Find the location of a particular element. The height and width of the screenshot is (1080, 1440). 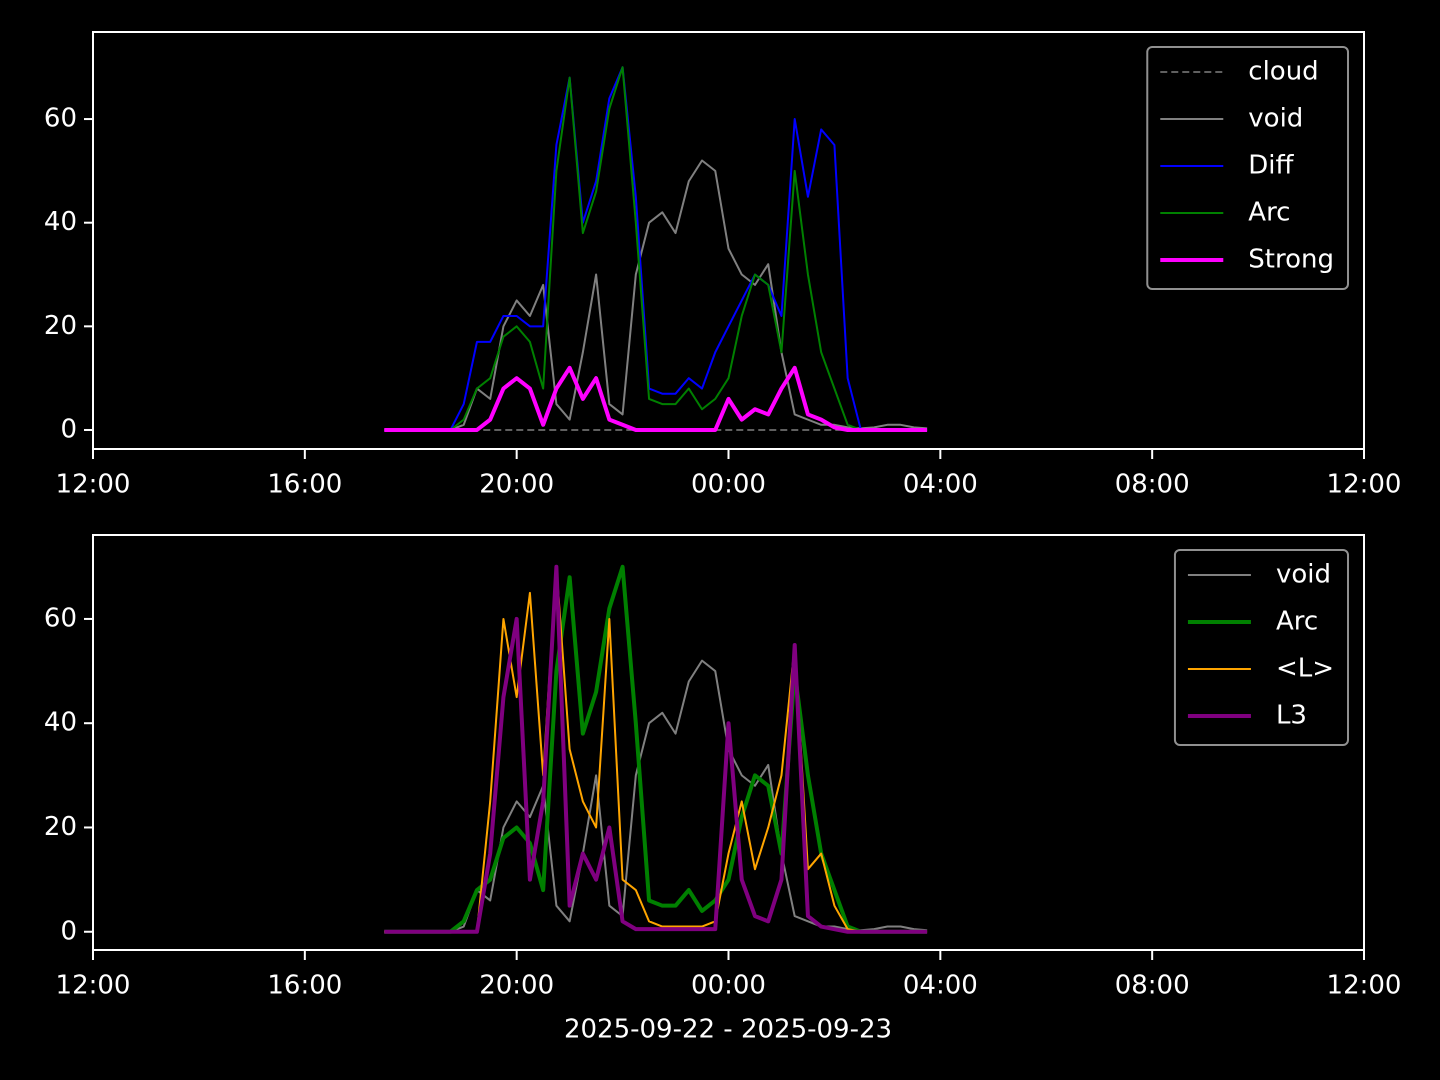

legend: cloud void Diff Arc Strong is located at coordinates (1247, 168).